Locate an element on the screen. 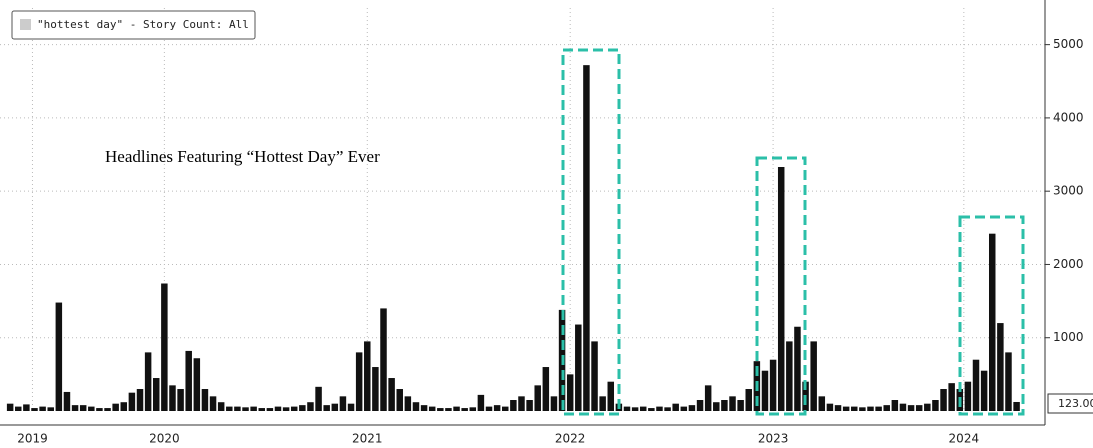 This screenshot has width=1093, height=448. y-tick-label: 3000 is located at coordinates (1068, 191).